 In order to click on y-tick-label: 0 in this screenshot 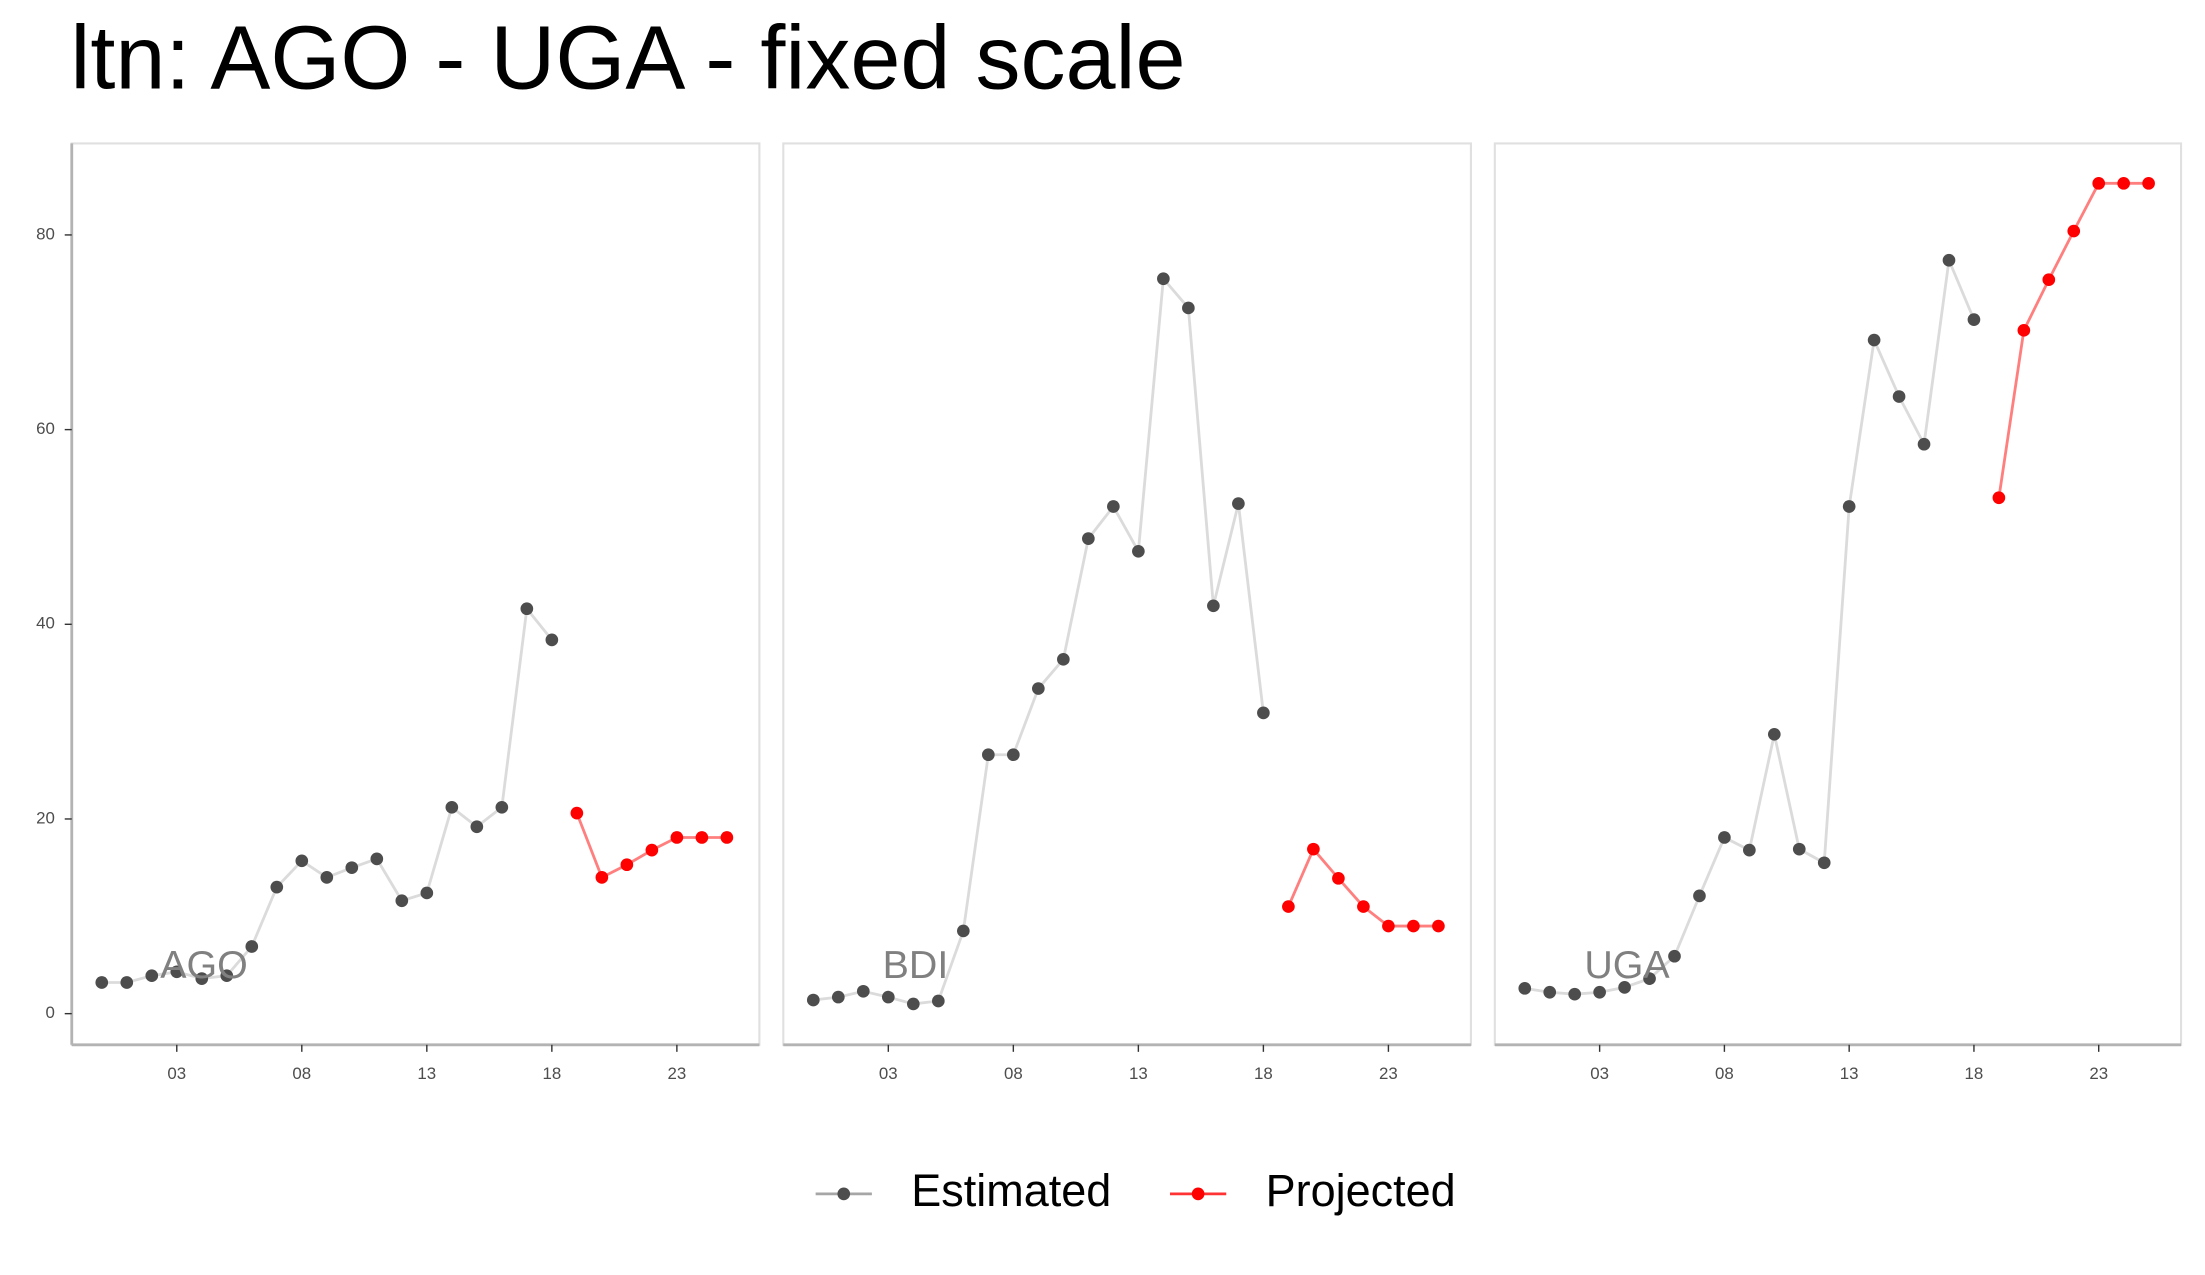, I will do `click(49, 1012)`.